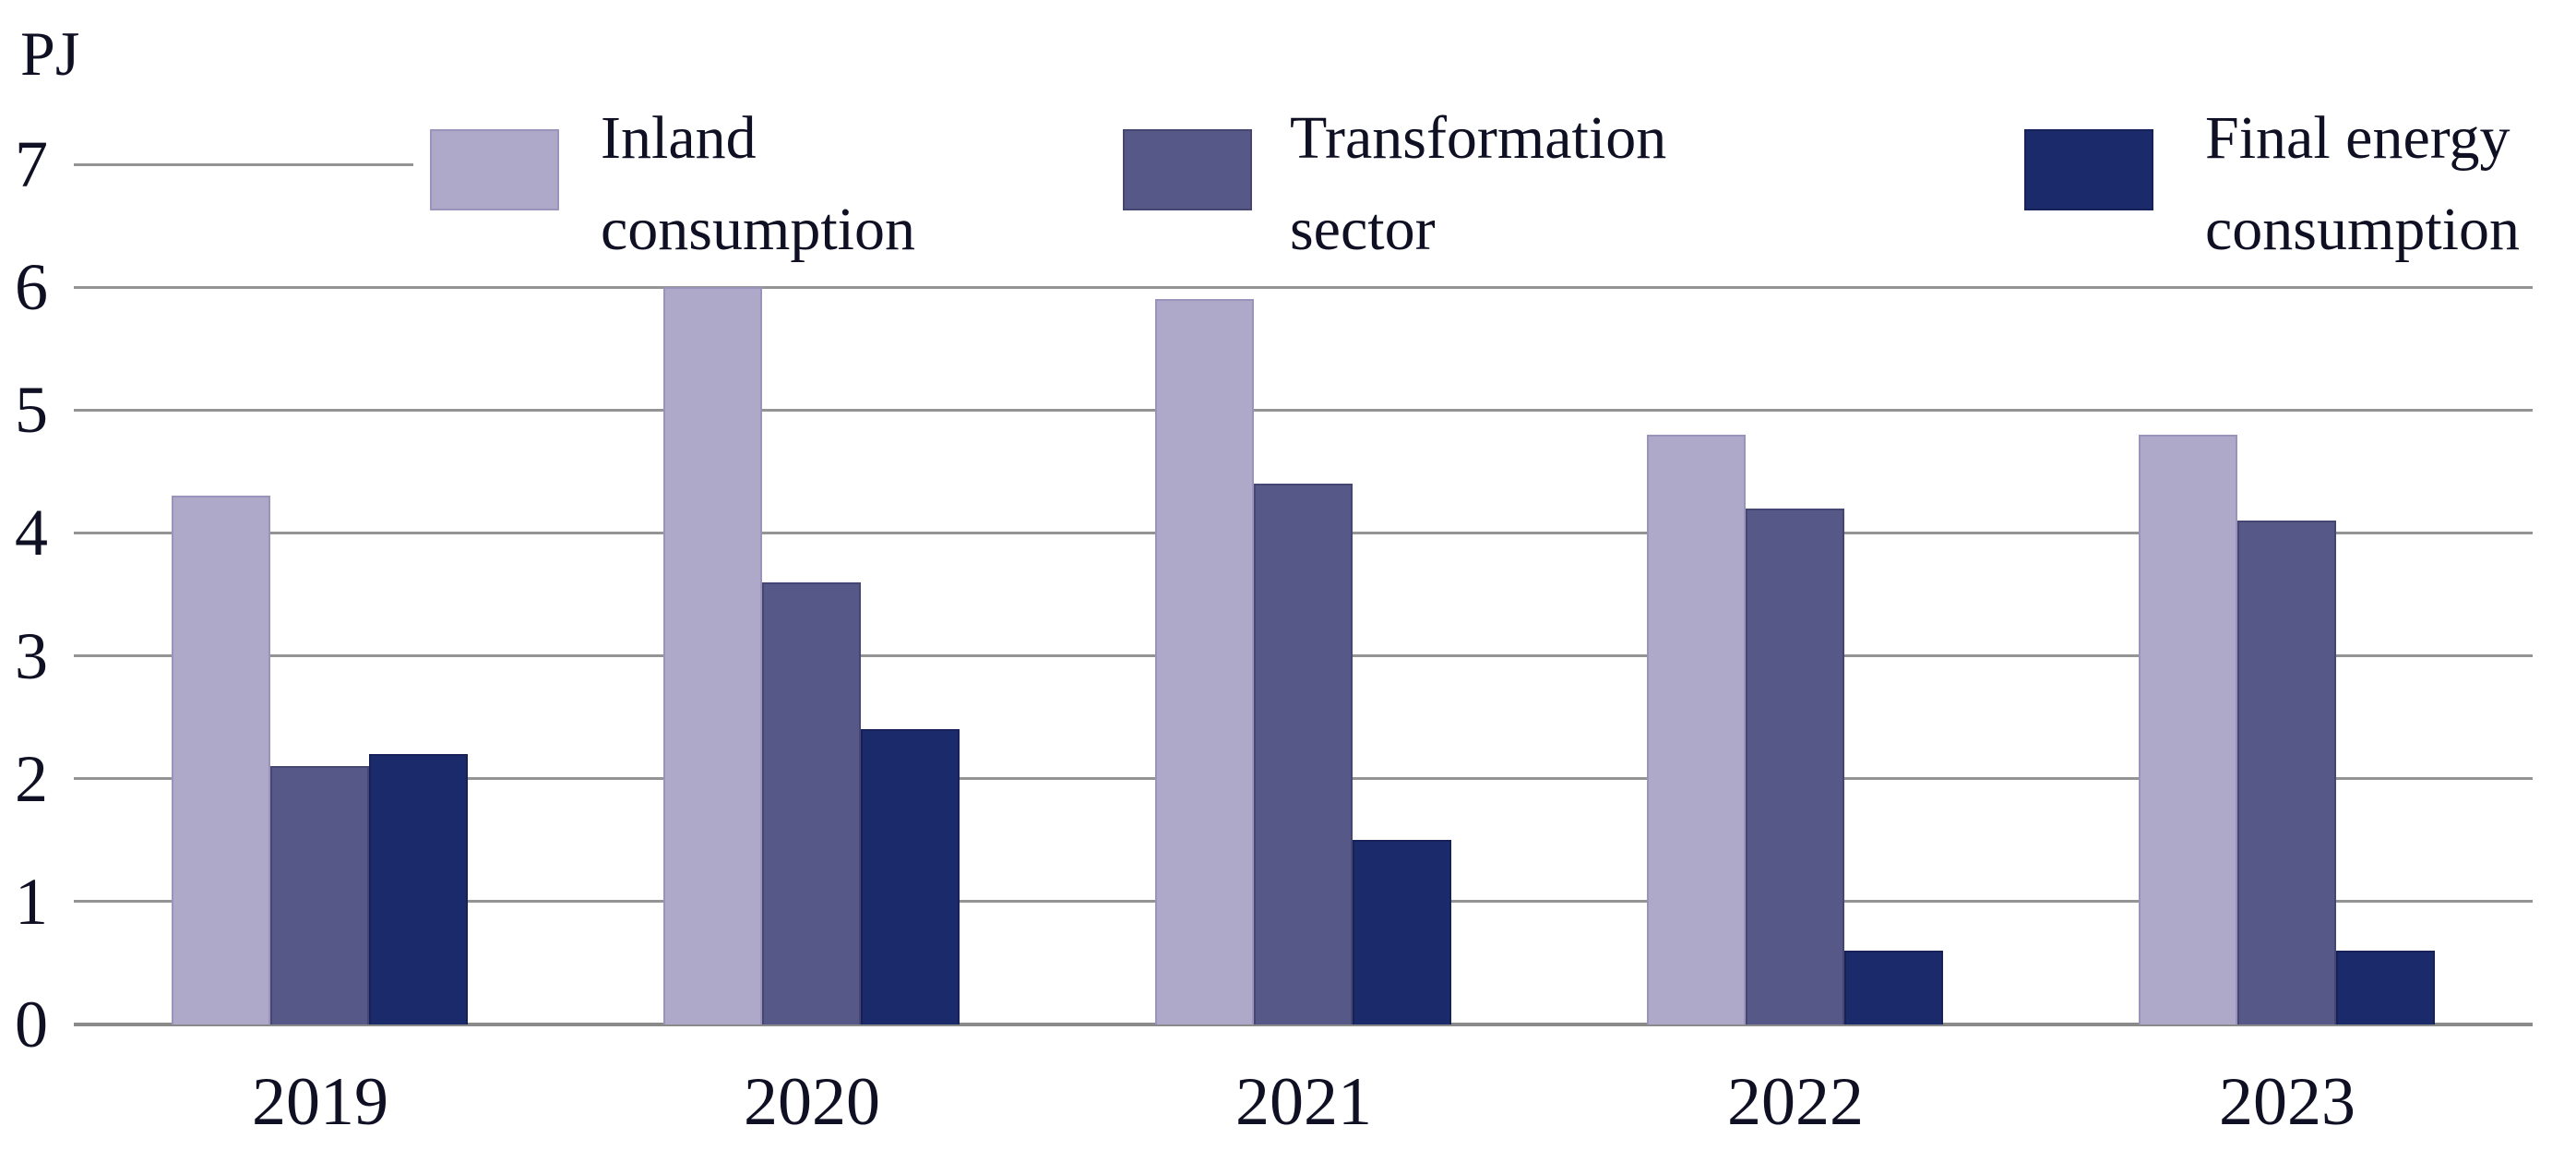  Describe the element at coordinates (320, 895) in the screenshot. I see `bar-transformation-sector-2019` at that location.